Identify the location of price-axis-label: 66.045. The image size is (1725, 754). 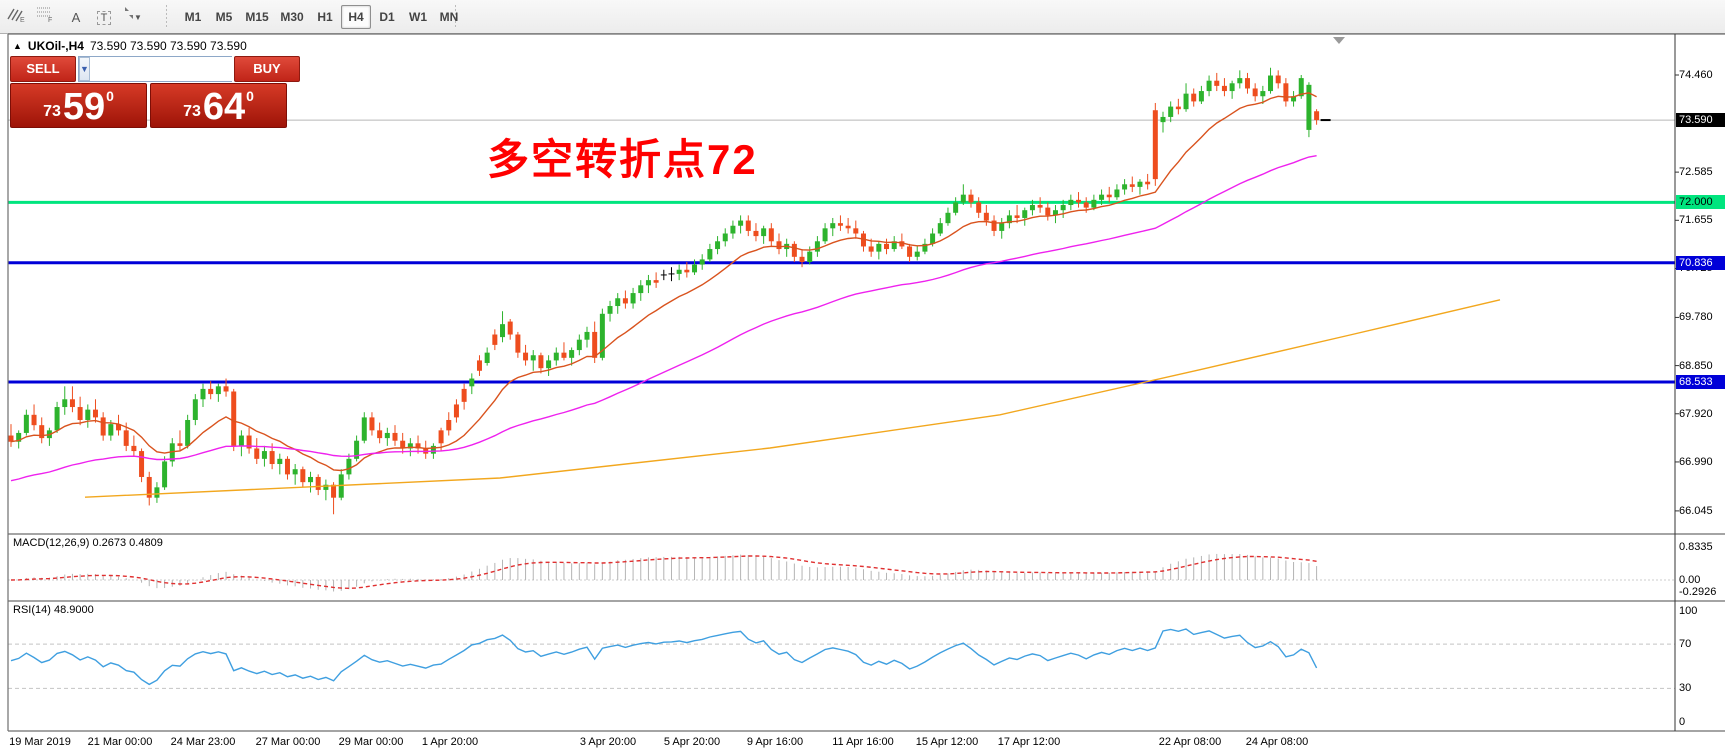
(1696, 510).